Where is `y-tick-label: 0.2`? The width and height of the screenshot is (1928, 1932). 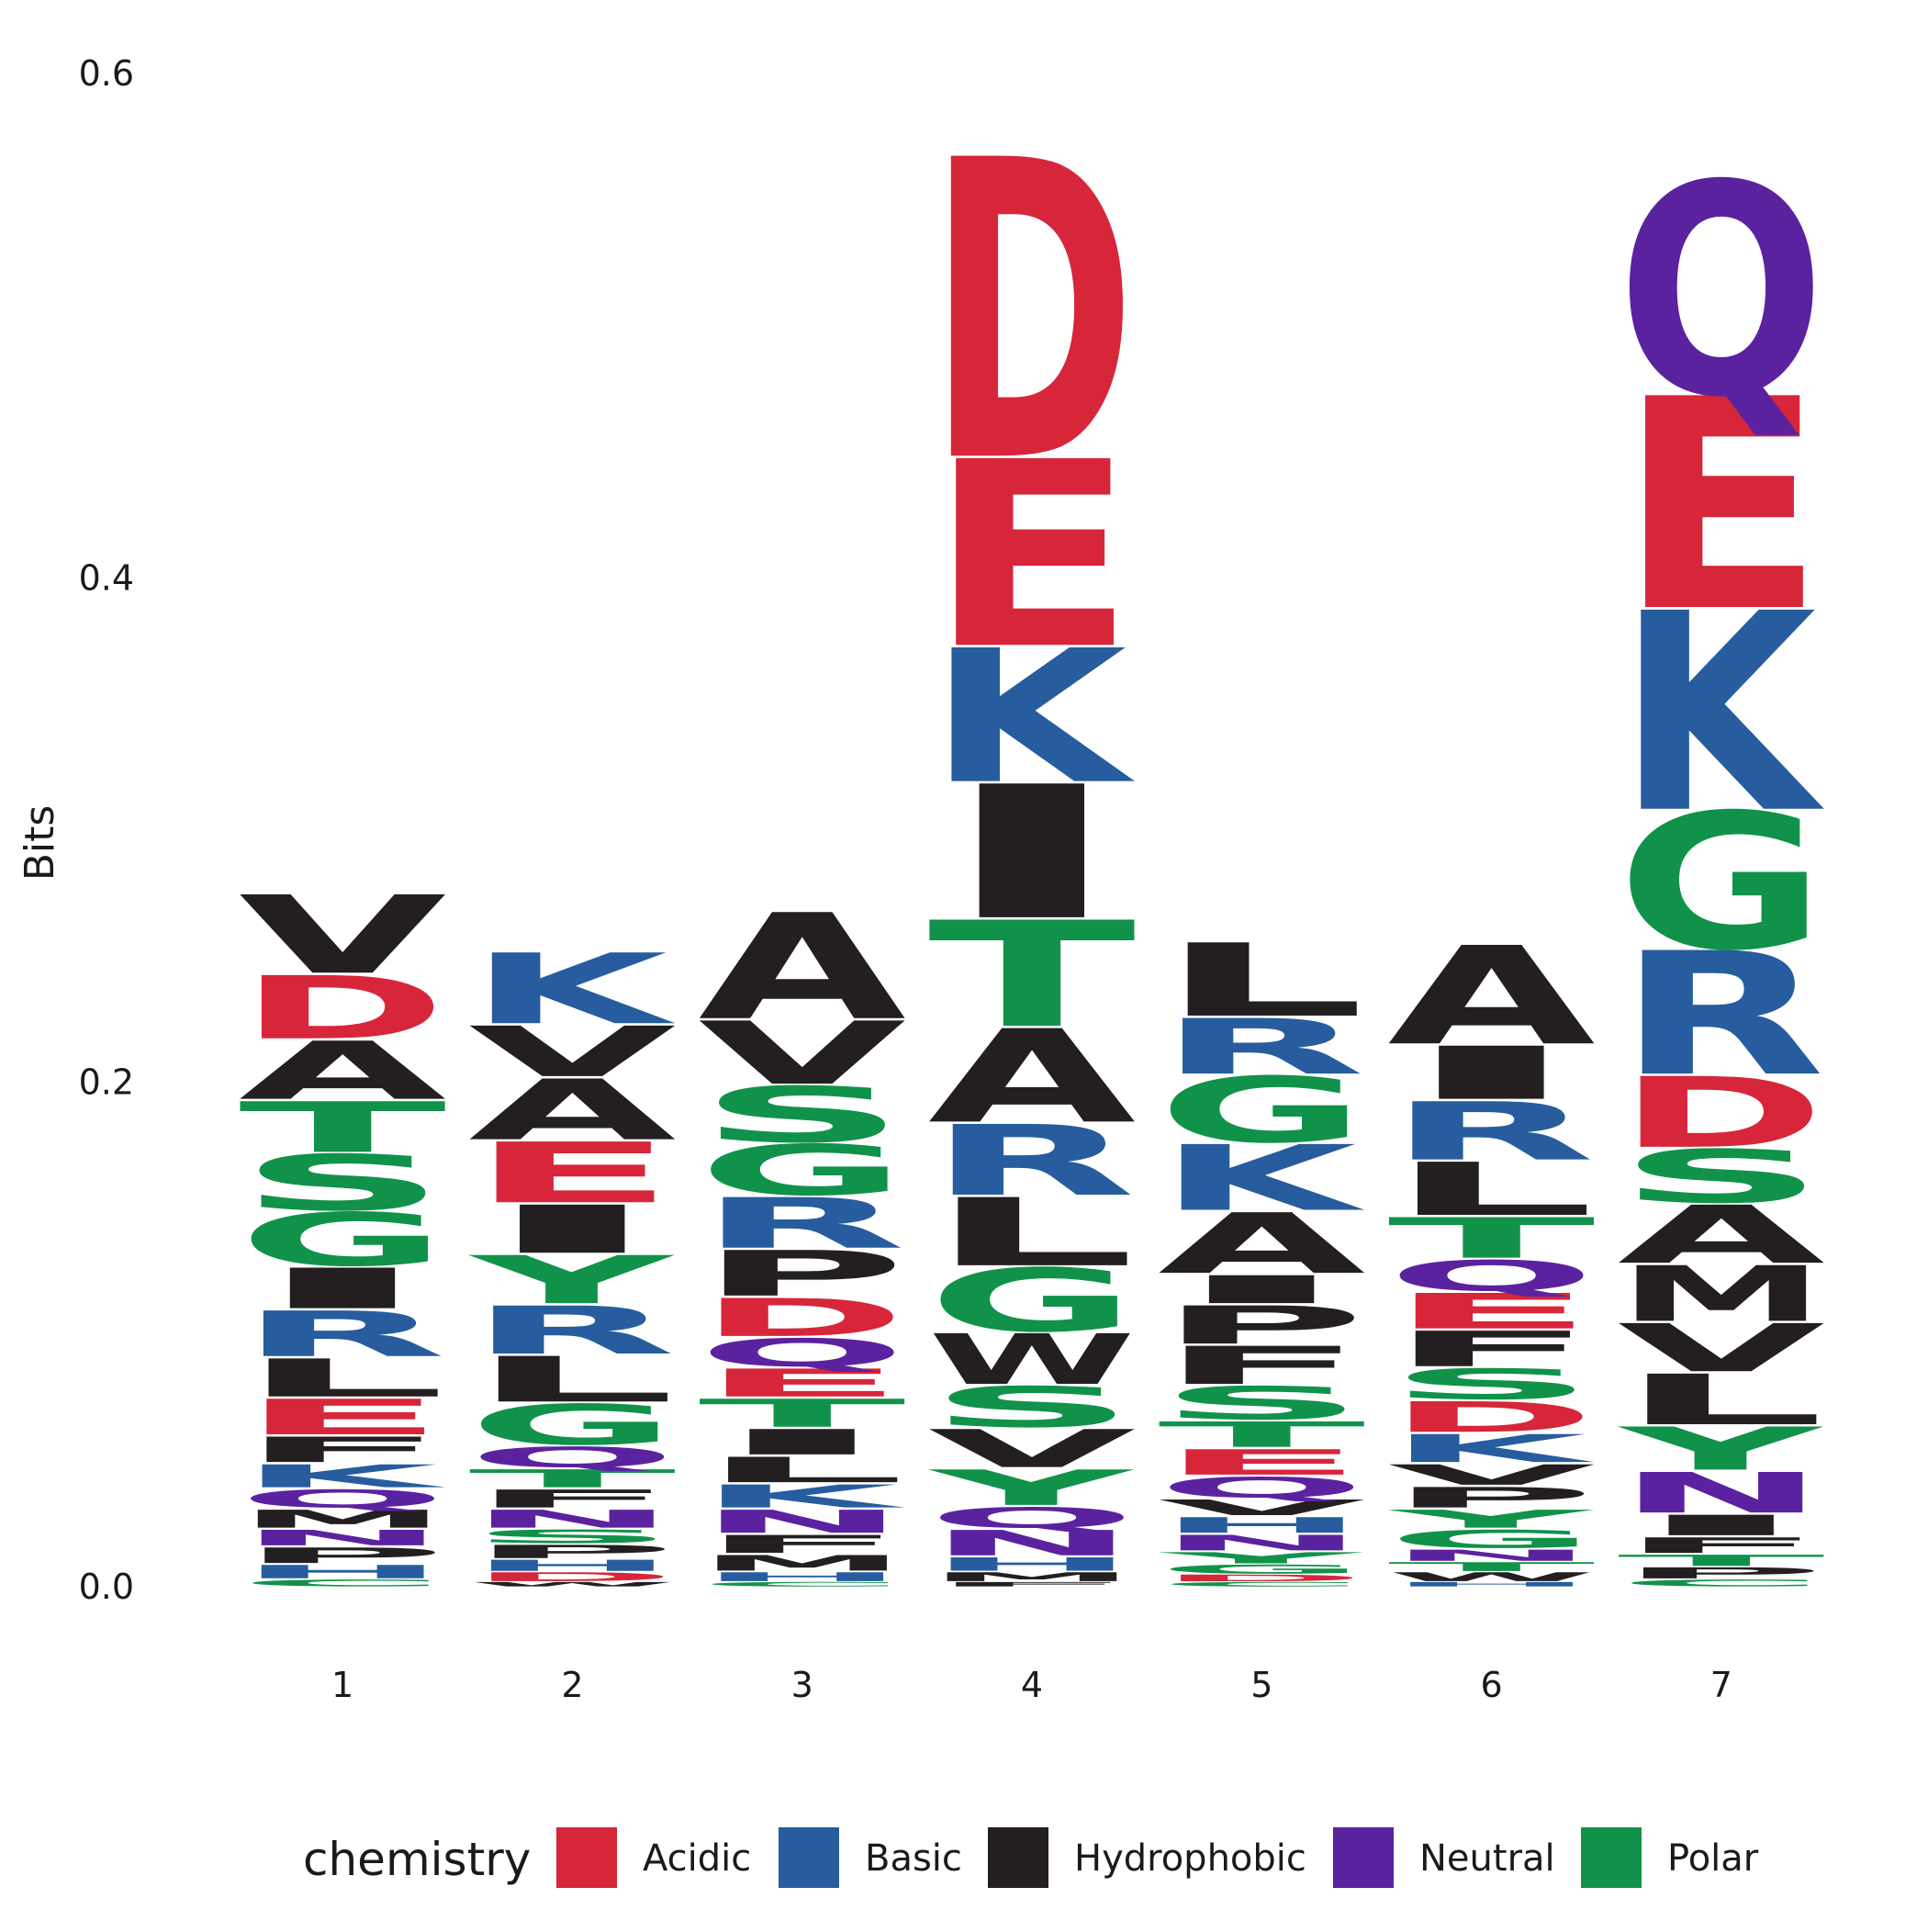 y-tick-label: 0.2 is located at coordinates (106, 1082).